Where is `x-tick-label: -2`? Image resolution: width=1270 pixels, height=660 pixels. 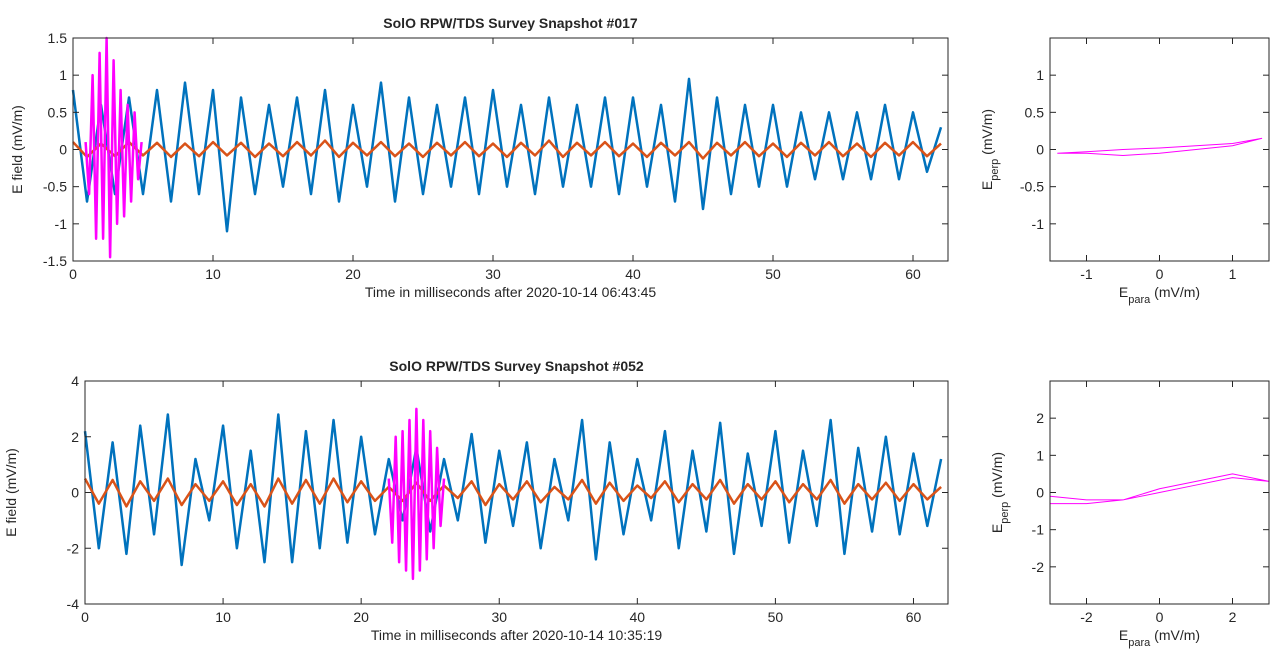
x-tick-label: -2 is located at coordinates (1086, 617).